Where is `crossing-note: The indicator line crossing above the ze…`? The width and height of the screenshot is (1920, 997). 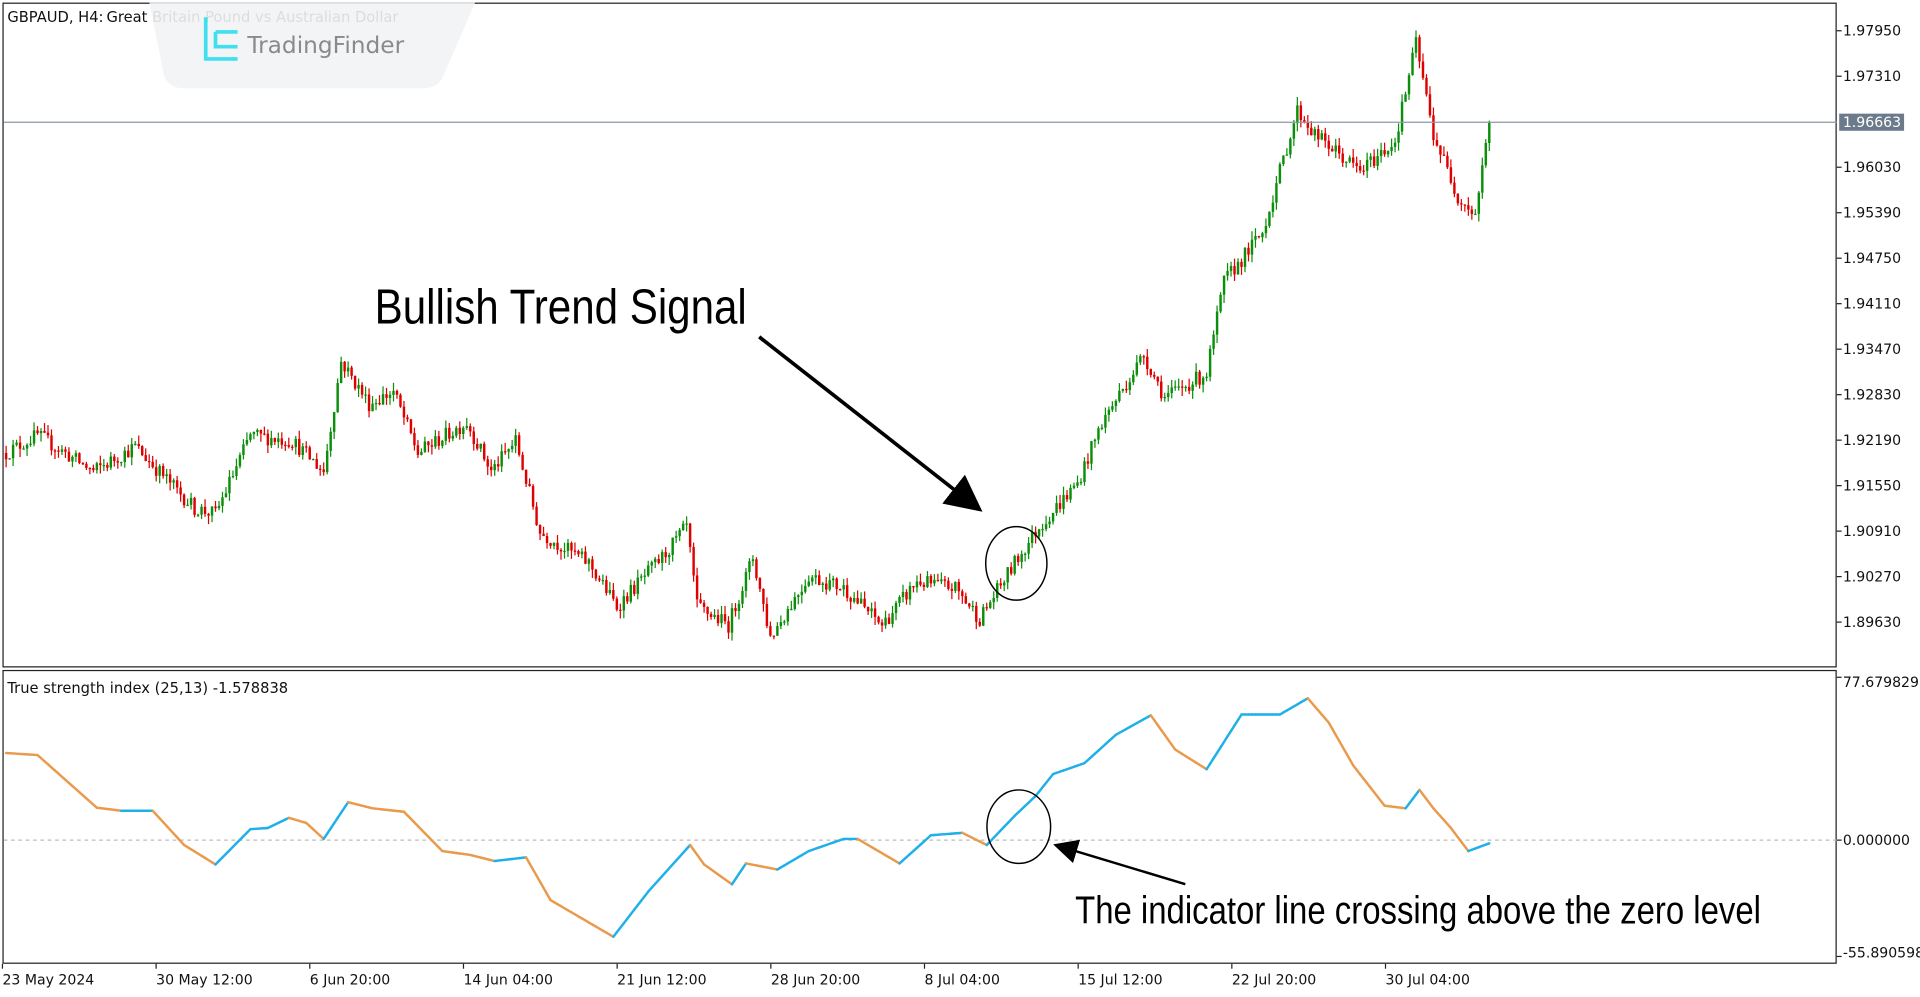 crossing-note: The indicator line crossing above the ze… is located at coordinates (1418, 910).